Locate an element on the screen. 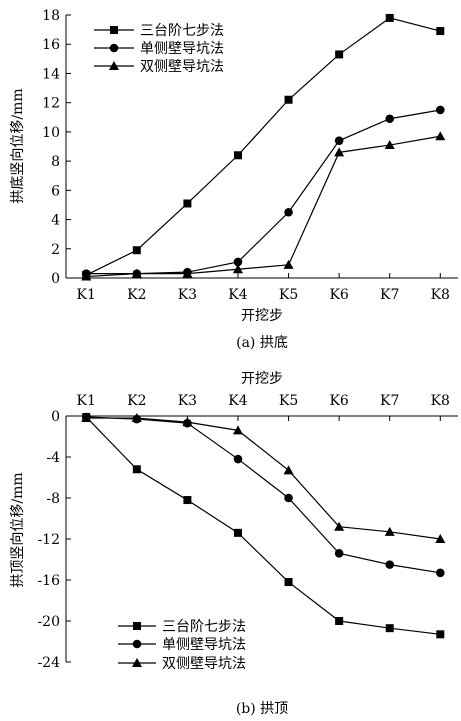 This screenshot has height=721, width=461. x-axis-title: 开挖步 is located at coordinates (262, 316).